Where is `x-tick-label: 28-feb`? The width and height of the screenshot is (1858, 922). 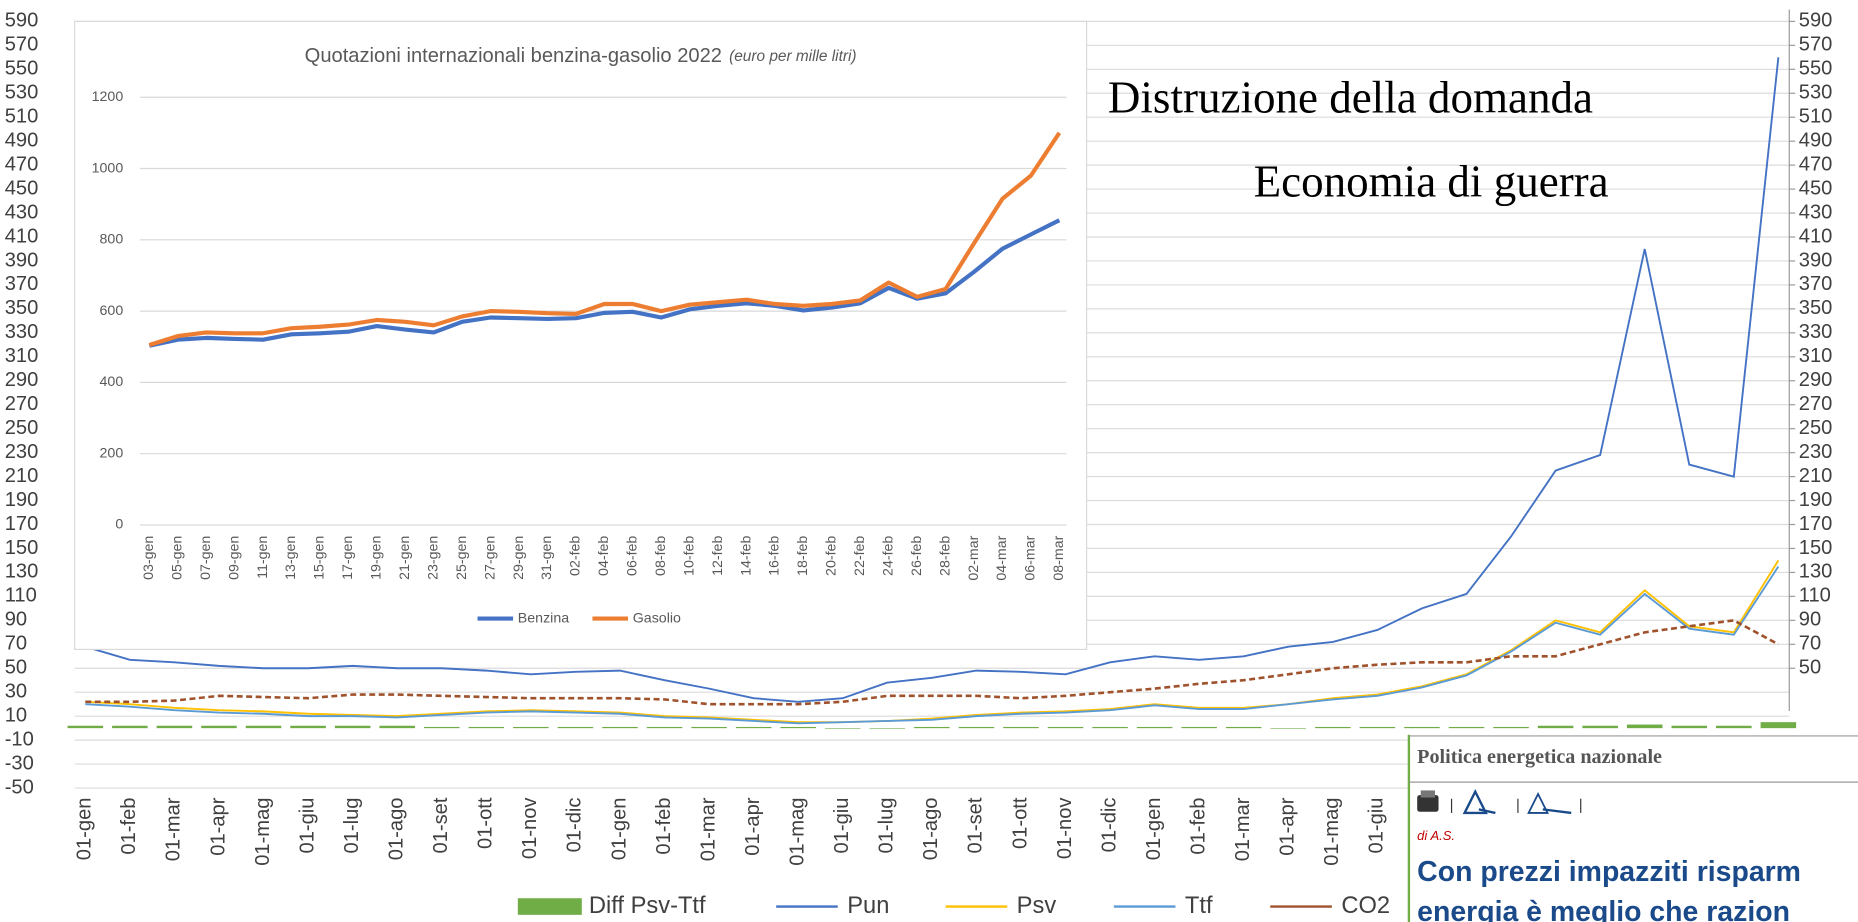
x-tick-label: 28-feb is located at coordinates (945, 556).